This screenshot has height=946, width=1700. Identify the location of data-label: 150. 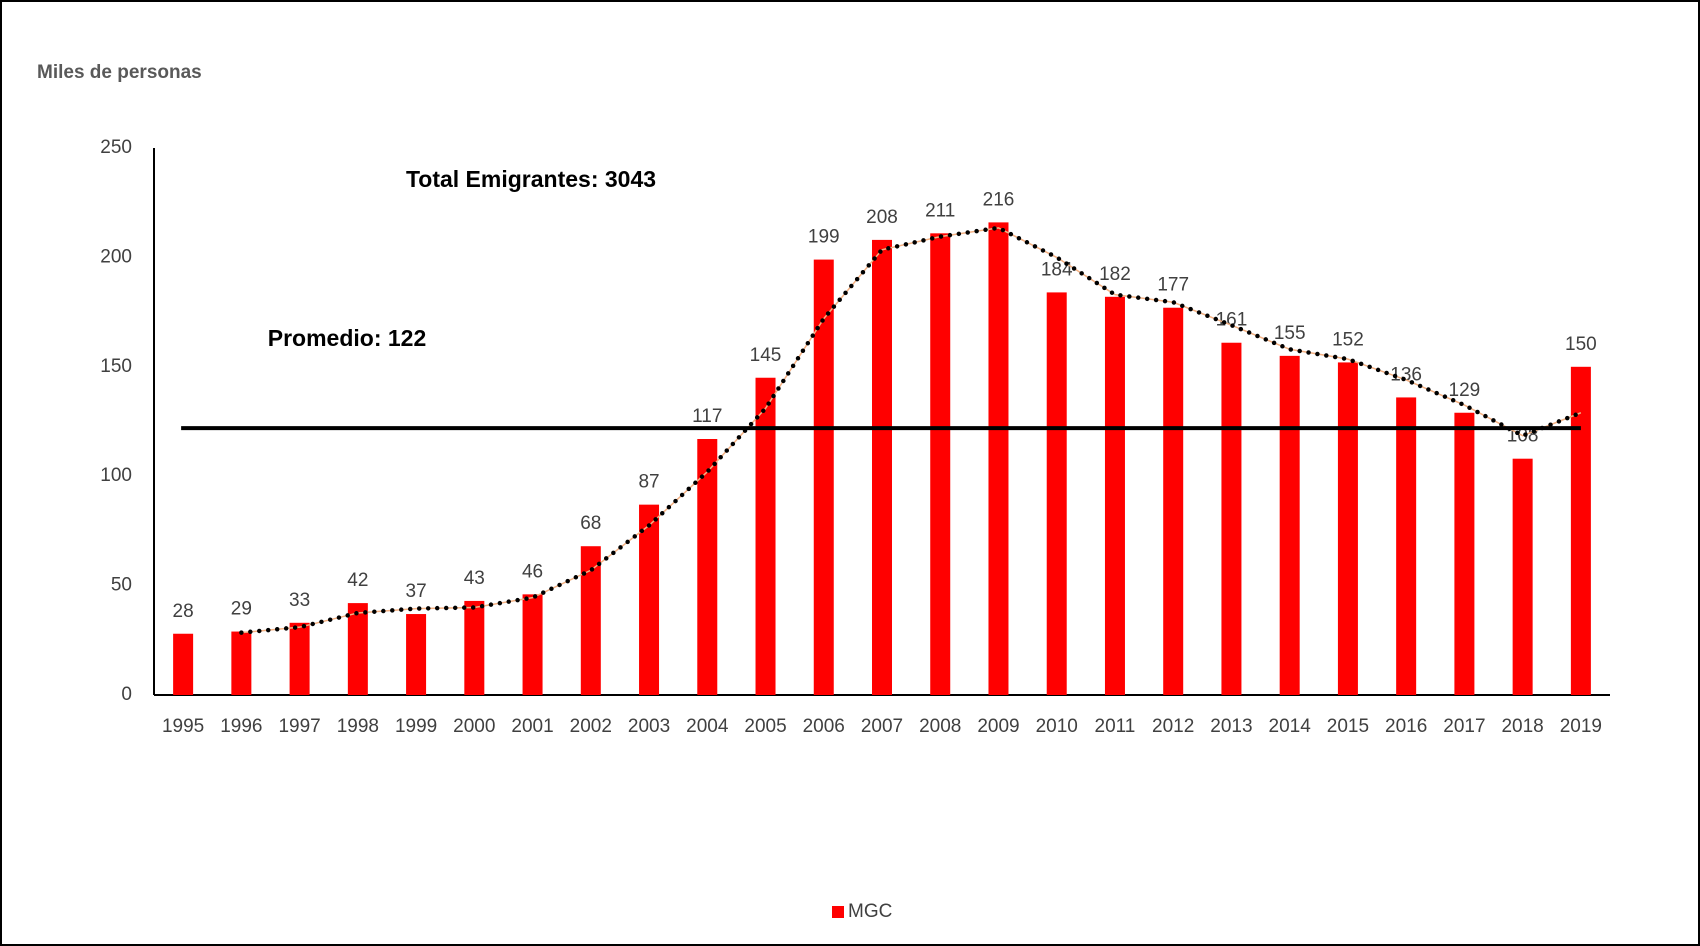
(1581, 344).